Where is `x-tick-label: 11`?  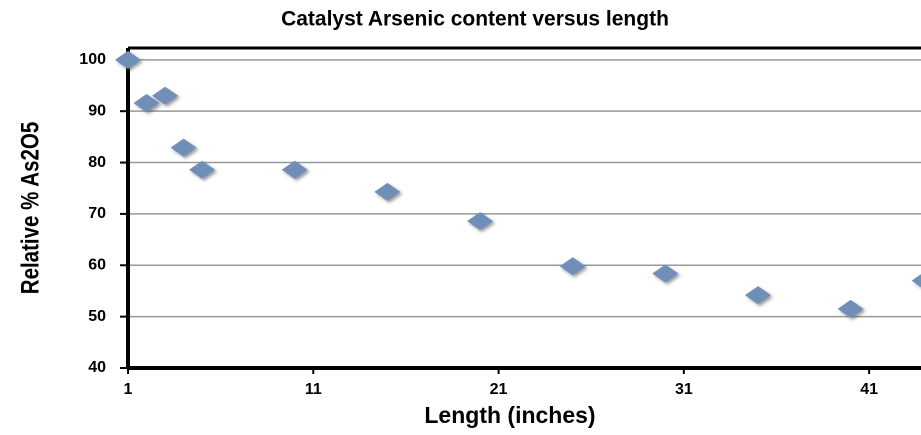
x-tick-label: 11 is located at coordinates (313, 389).